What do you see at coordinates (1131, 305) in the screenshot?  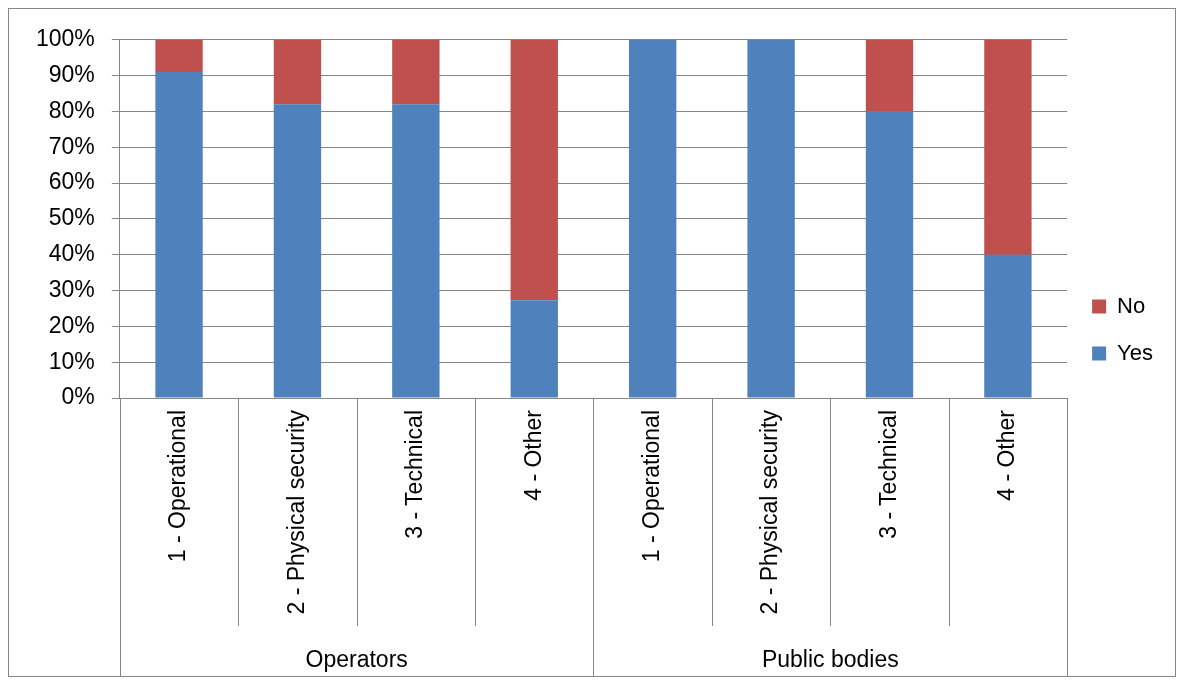 I see `legend-label: No` at bounding box center [1131, 305].